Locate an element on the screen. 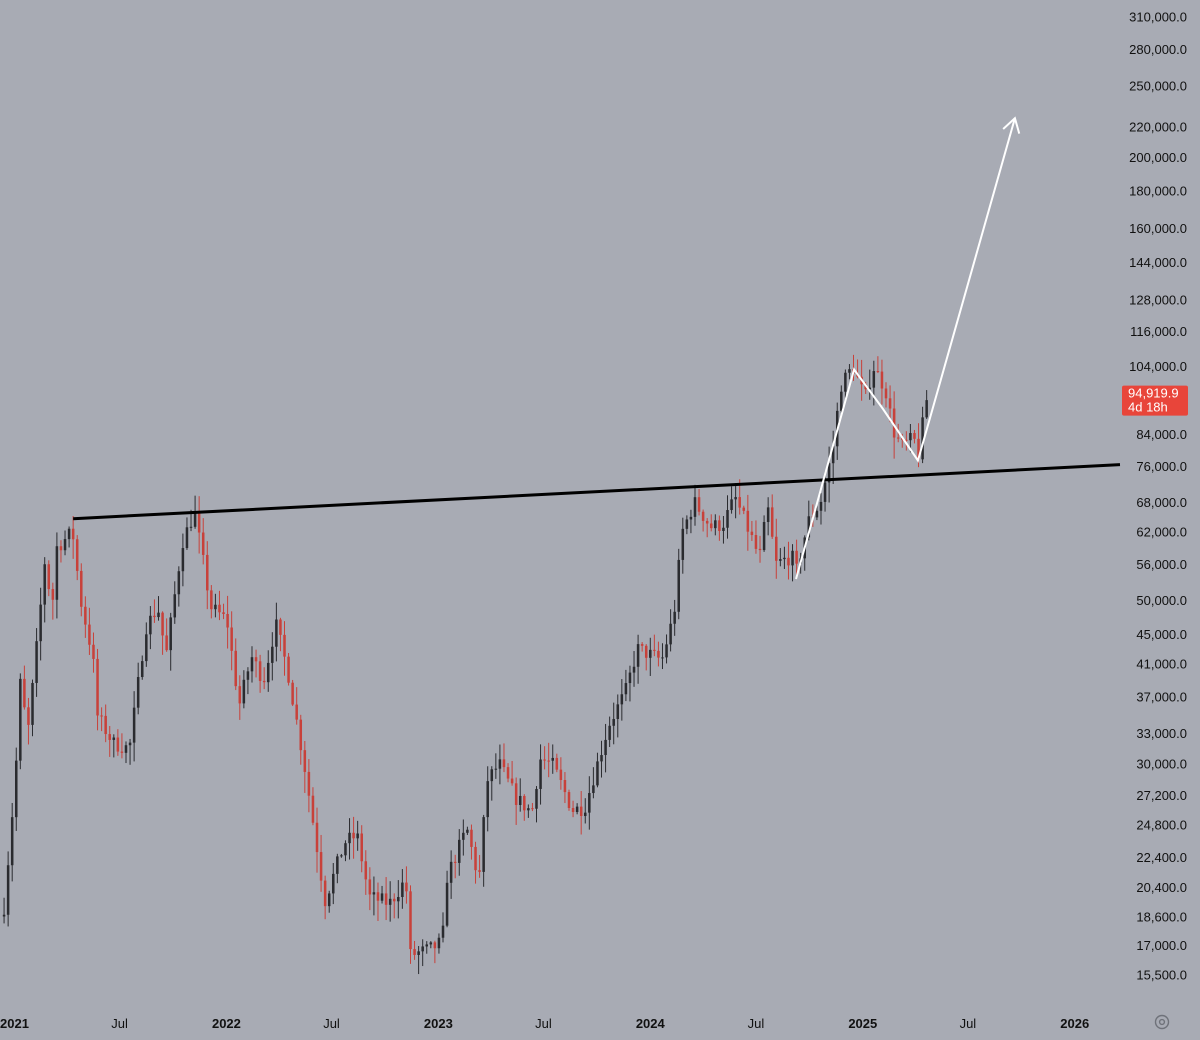  projection-path is located at coordinates (905, 348).